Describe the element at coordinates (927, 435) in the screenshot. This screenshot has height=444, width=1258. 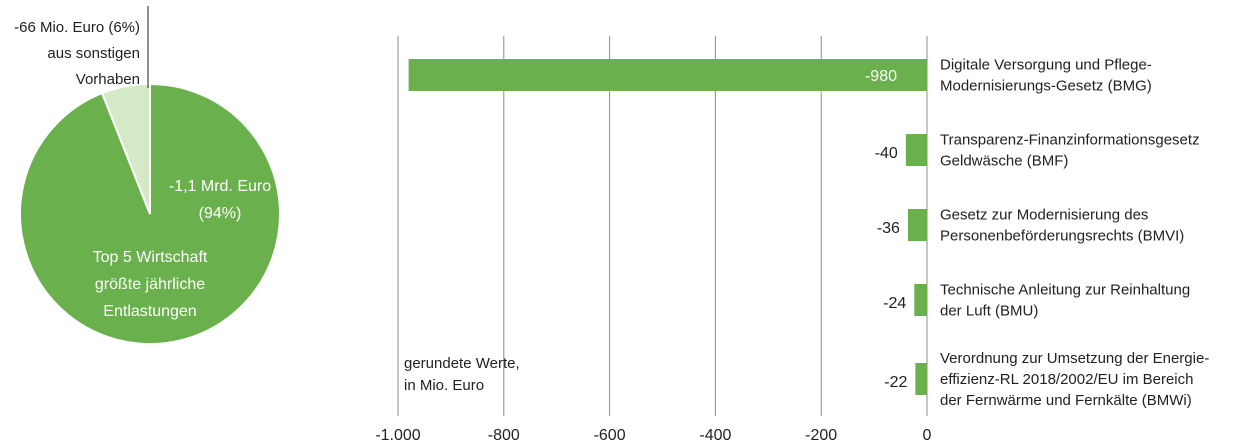
I see `x-tick-label: 0` at that location.